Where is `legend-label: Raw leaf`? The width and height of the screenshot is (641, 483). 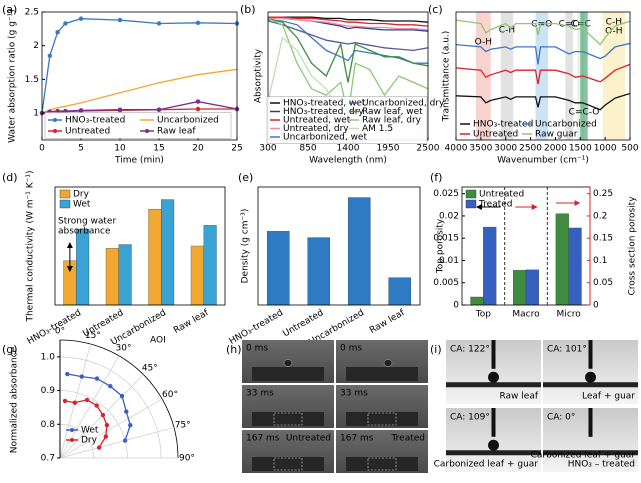
legend-label: Raw leaf is located at coordinates (176, 132).